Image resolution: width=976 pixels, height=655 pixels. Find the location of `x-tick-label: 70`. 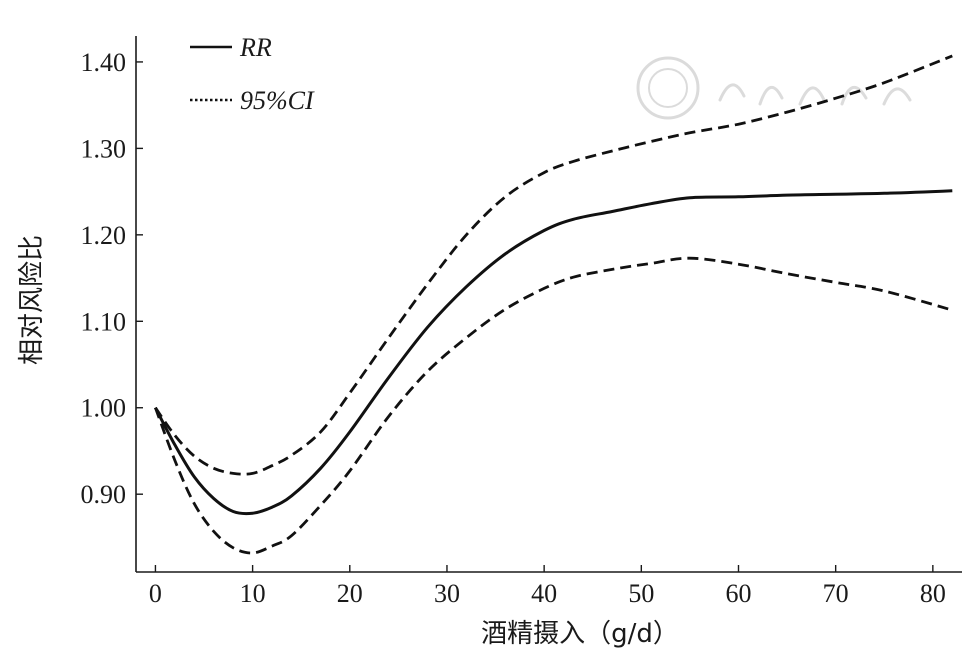

x-tick-label: 70 is located at coordinates (836, 593).